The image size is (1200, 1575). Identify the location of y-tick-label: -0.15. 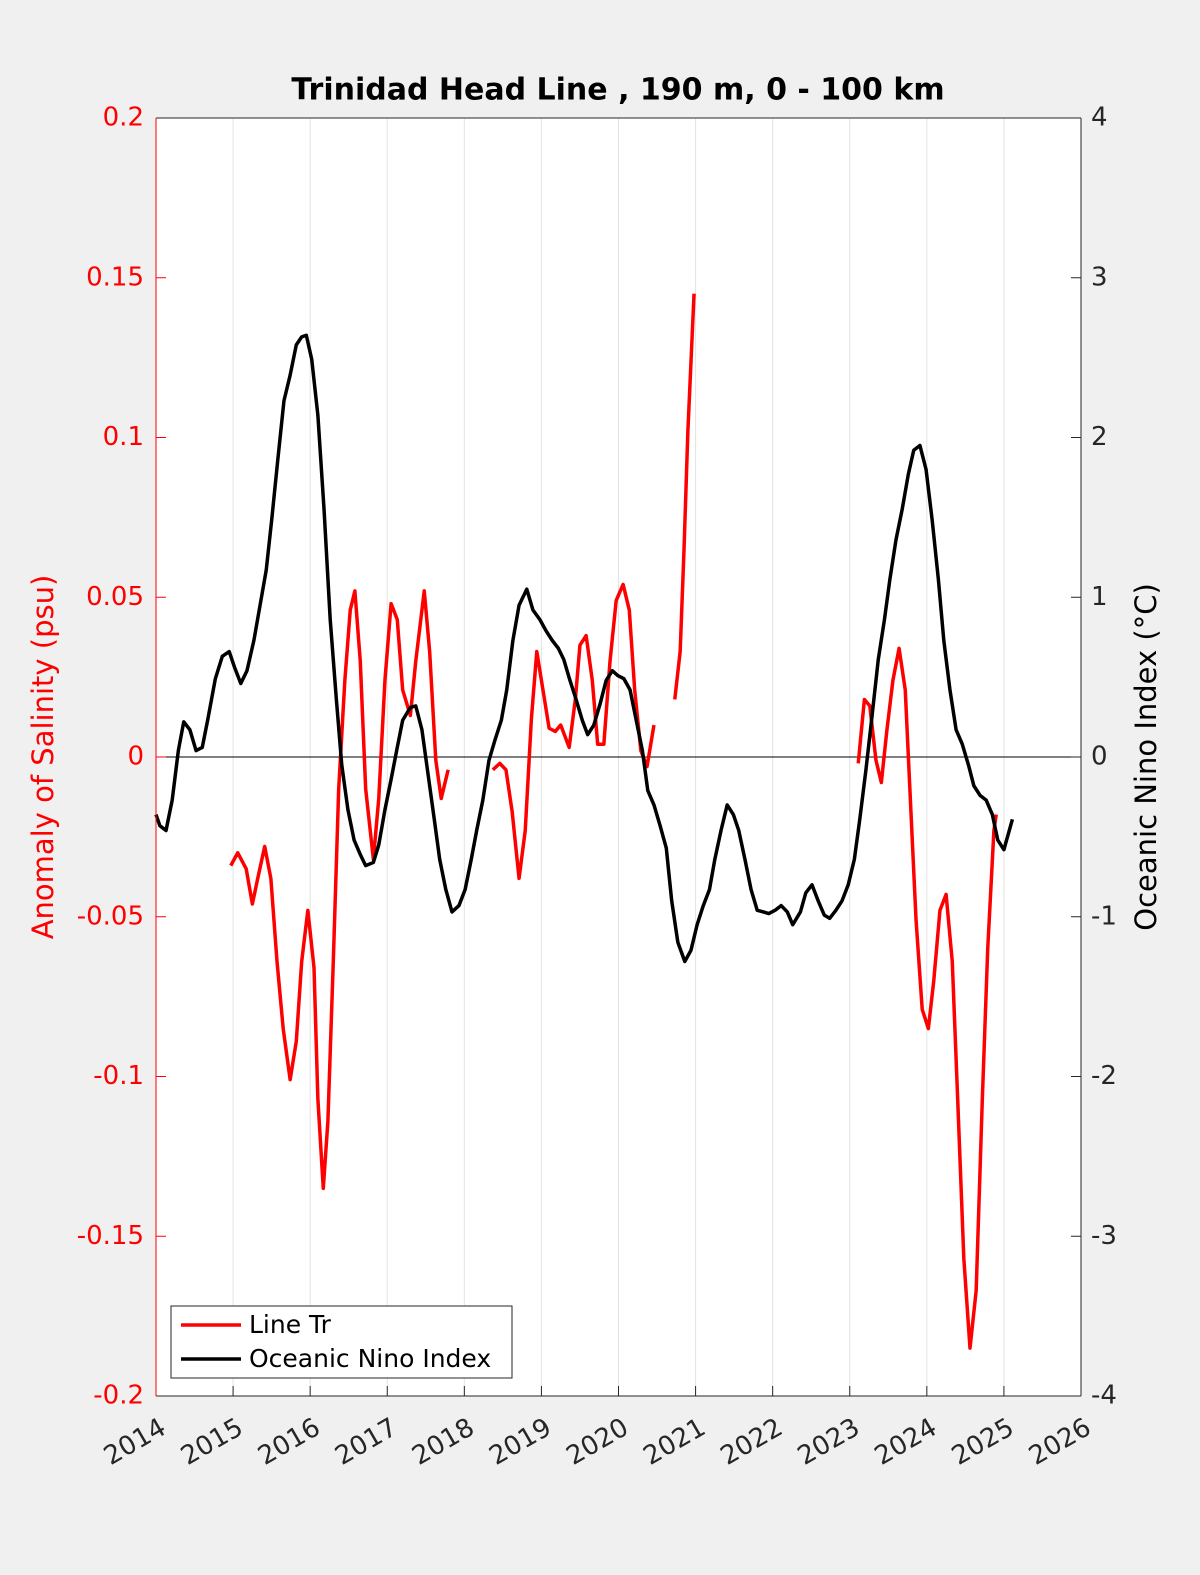
(110, 1236).